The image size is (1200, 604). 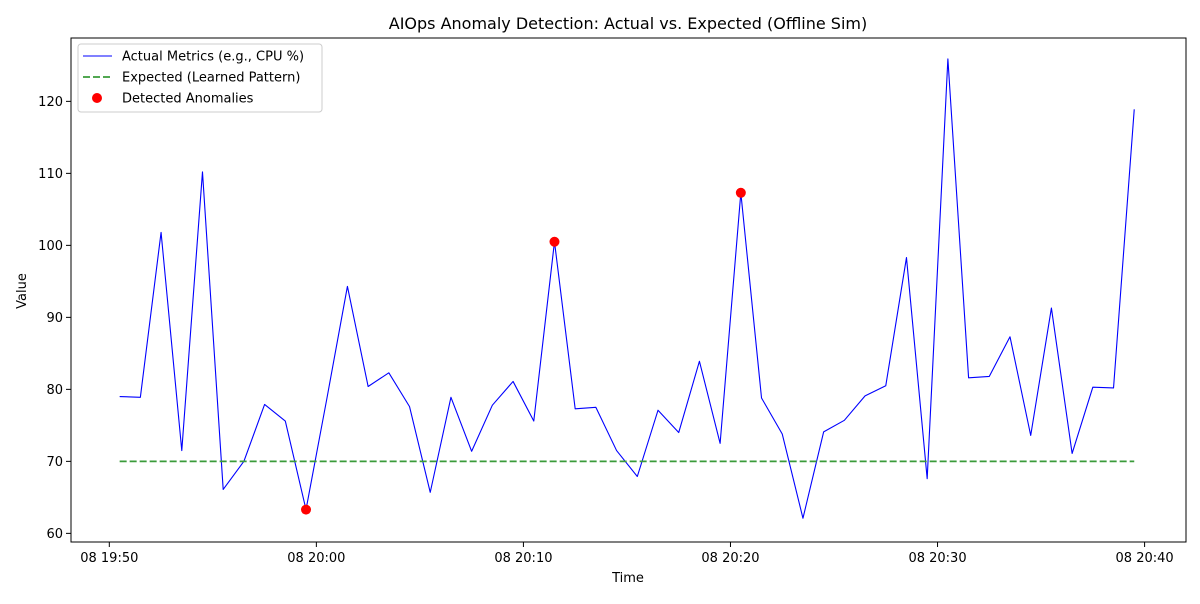 I want to click on legend-box, so click(x=200, y=78).